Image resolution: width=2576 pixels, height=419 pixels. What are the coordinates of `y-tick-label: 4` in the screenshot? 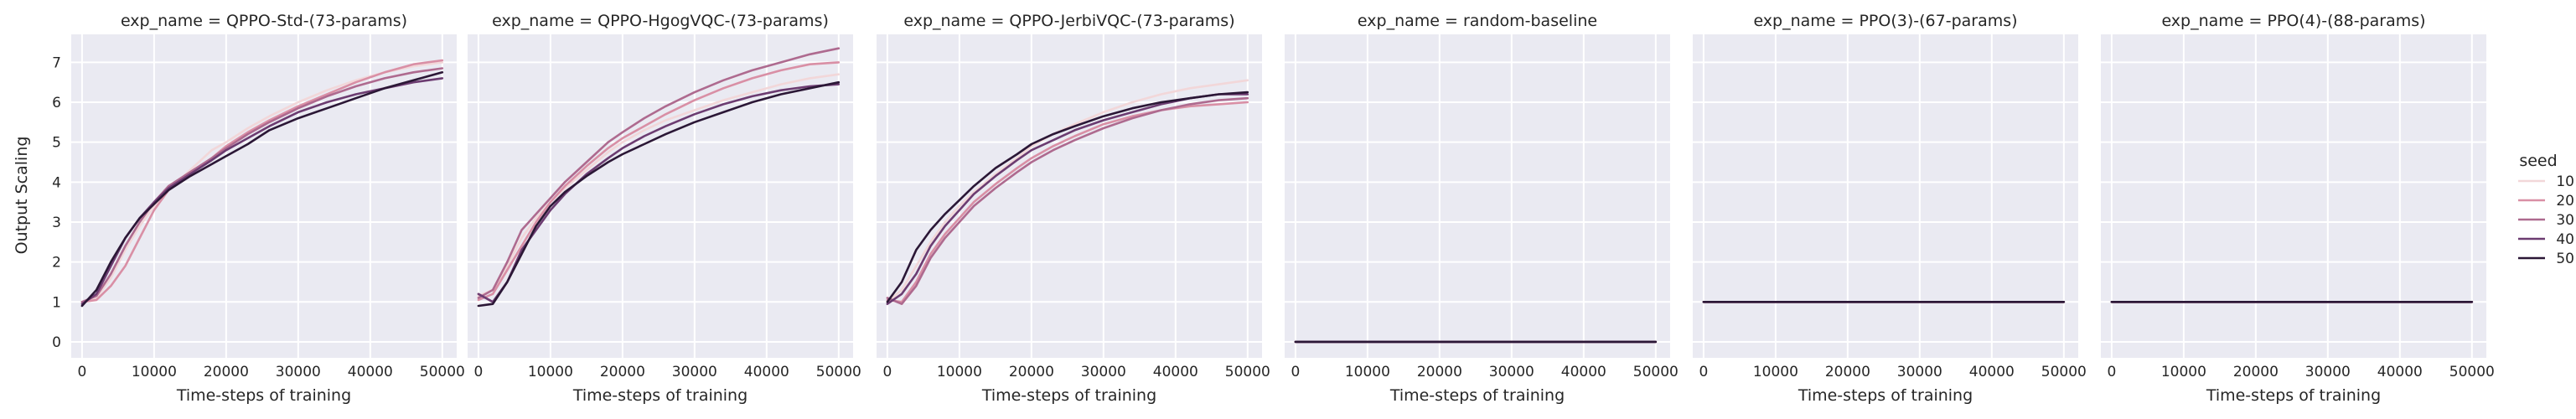 It's located at (56, 182).